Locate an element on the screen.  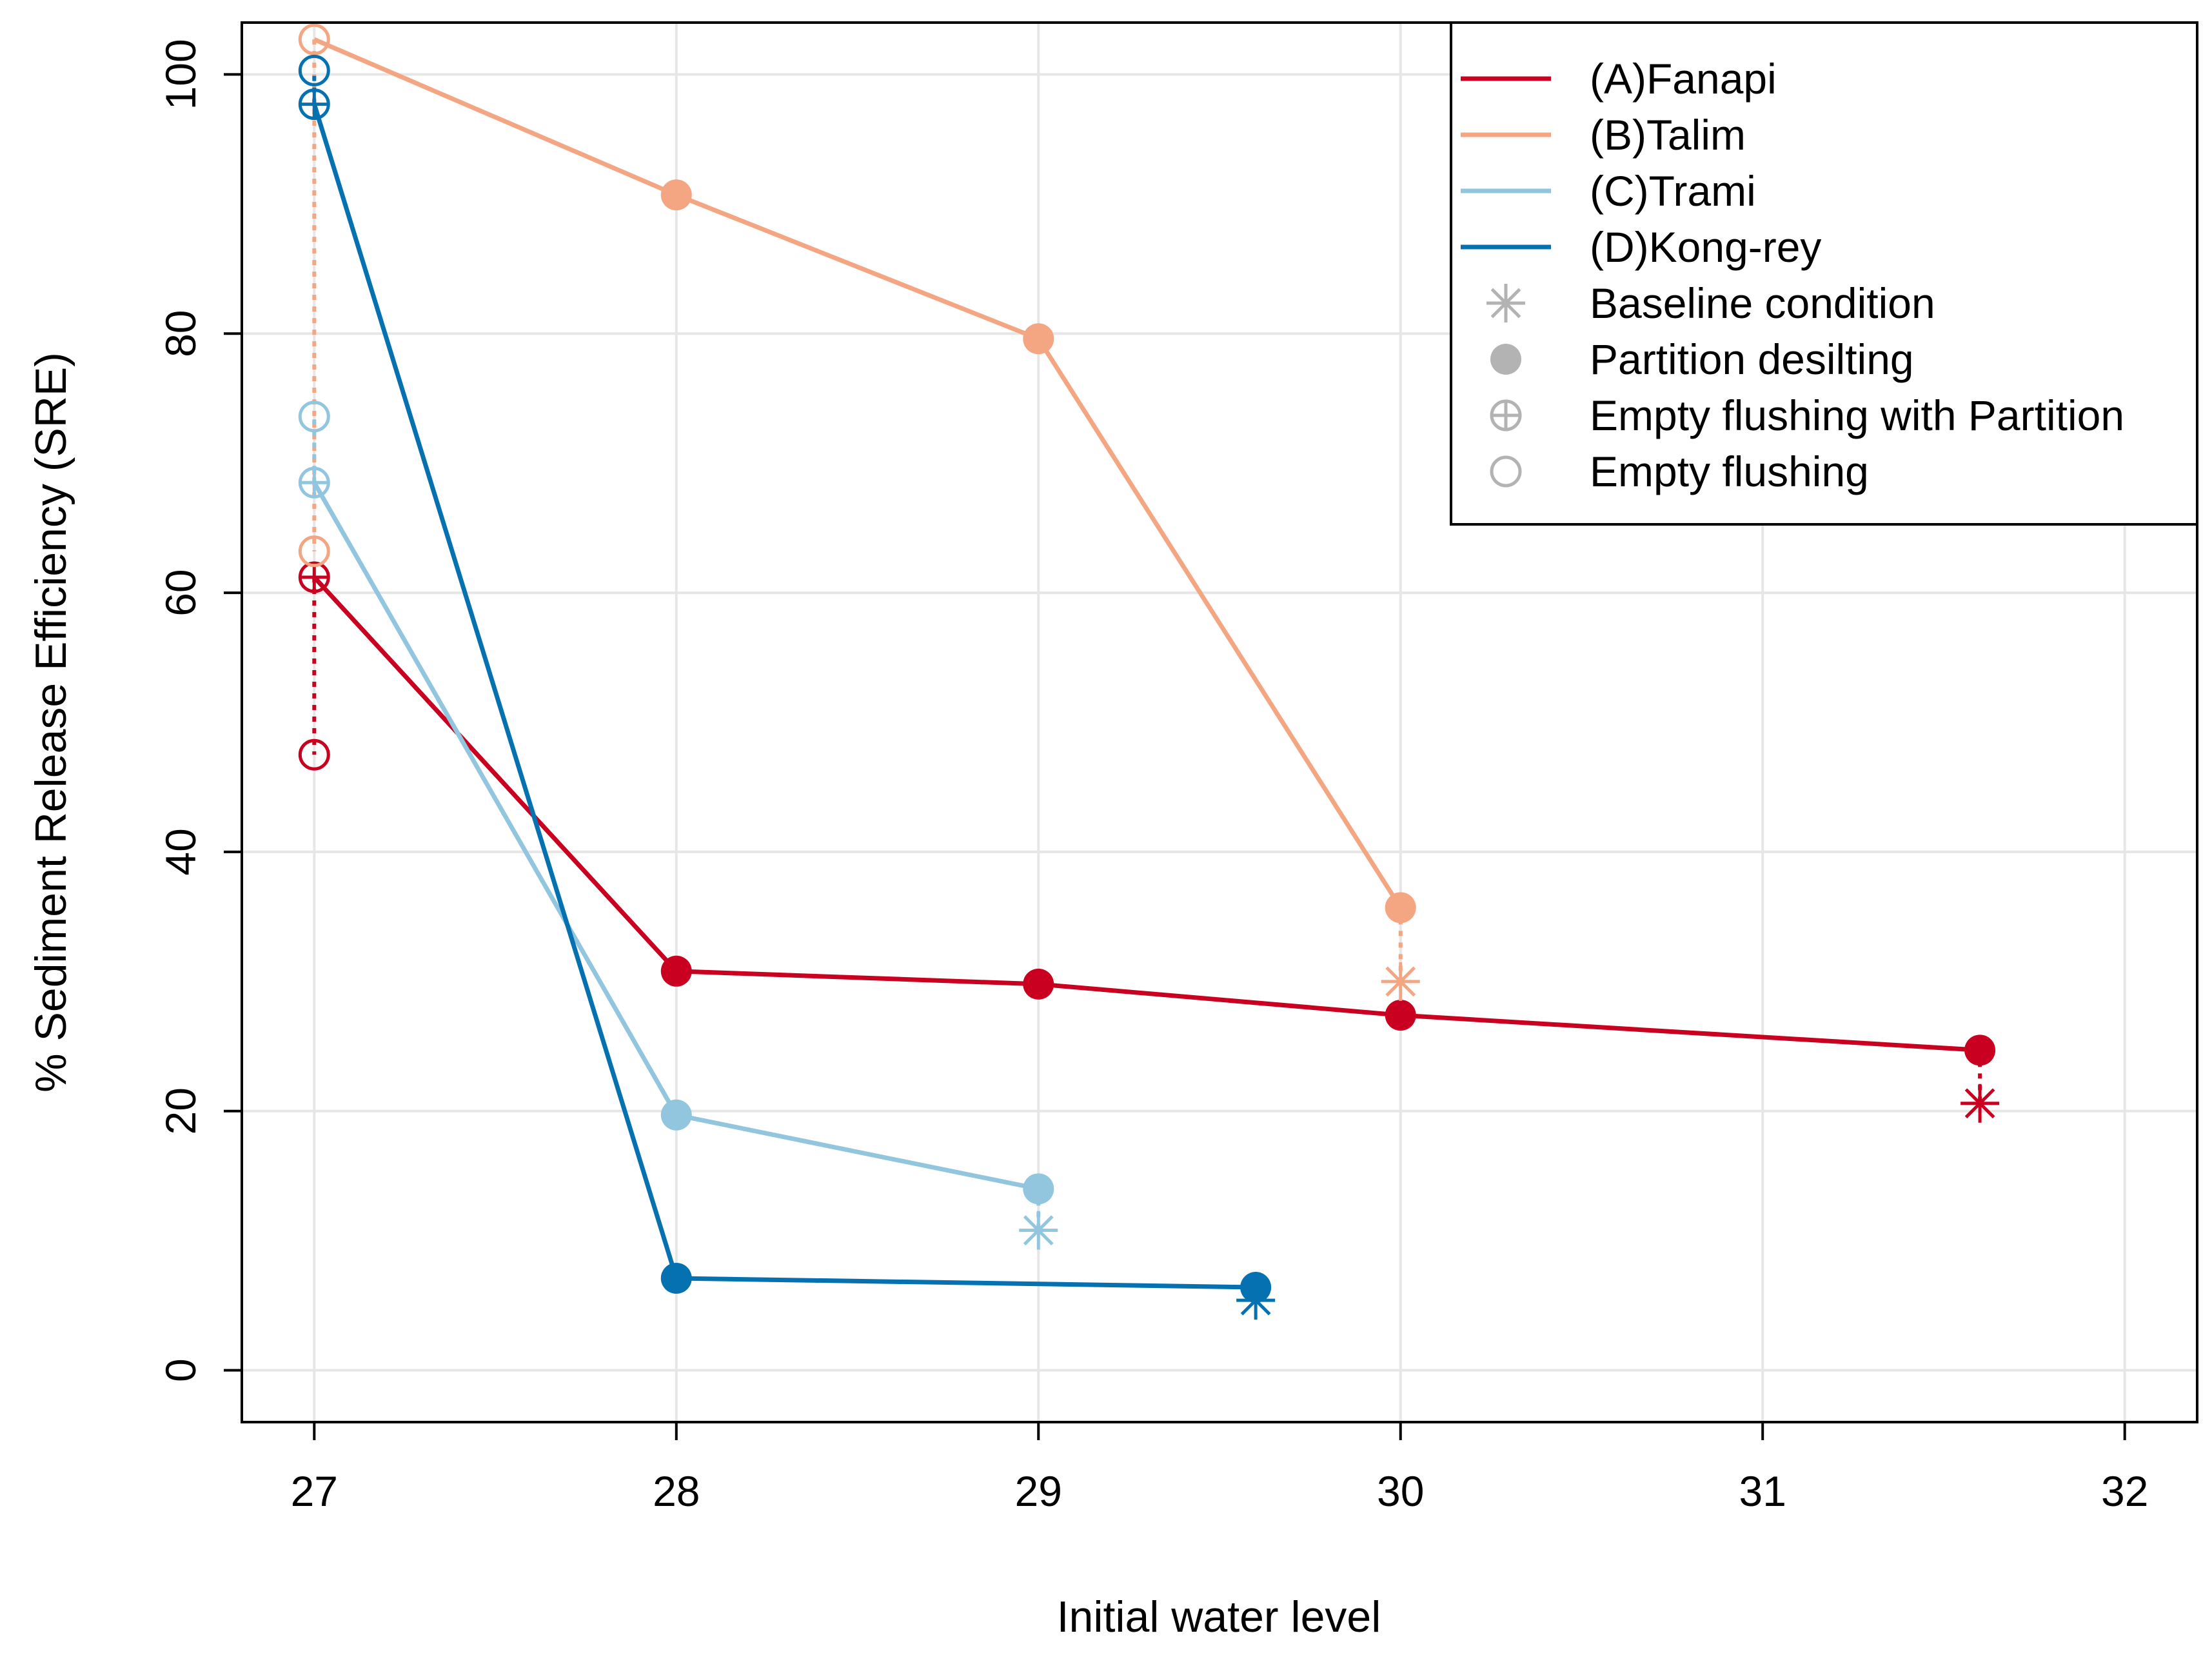
legend-label: (B)Talim is located at coordinates (1668, 135).